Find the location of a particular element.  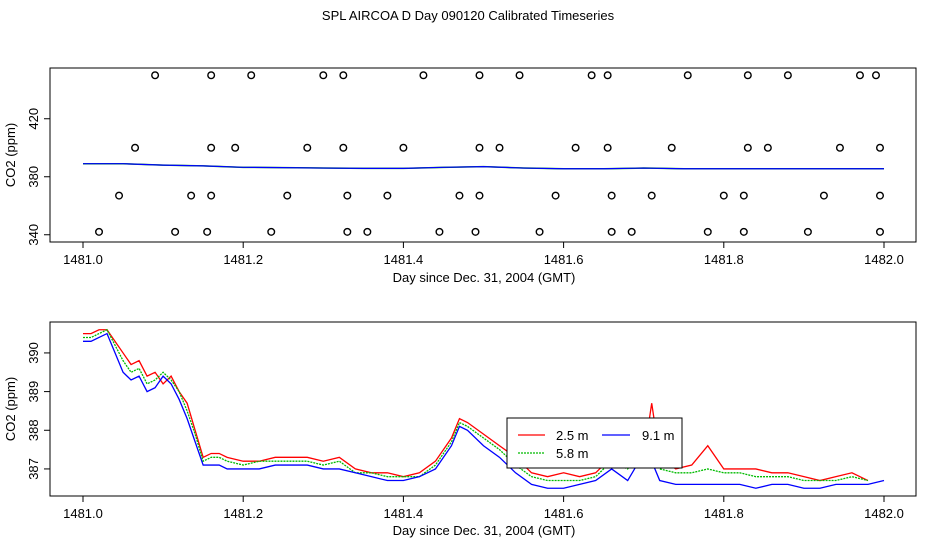

bottom-xtick-label: 1482.0 is located at coordinates (884, 513).